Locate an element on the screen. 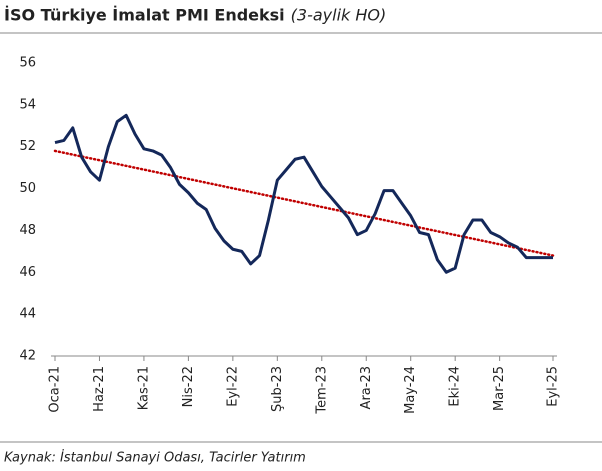  y-tick-label: 46 is located at coordinates (27, 272).